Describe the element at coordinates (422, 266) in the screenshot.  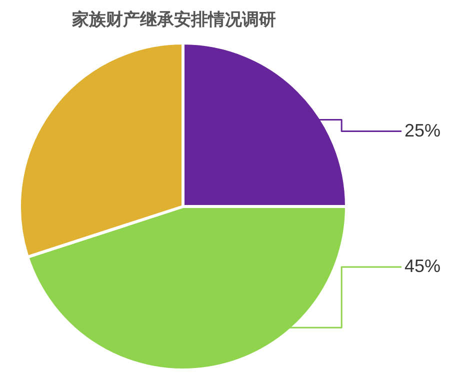
I see `data-label: 45%` at that location.